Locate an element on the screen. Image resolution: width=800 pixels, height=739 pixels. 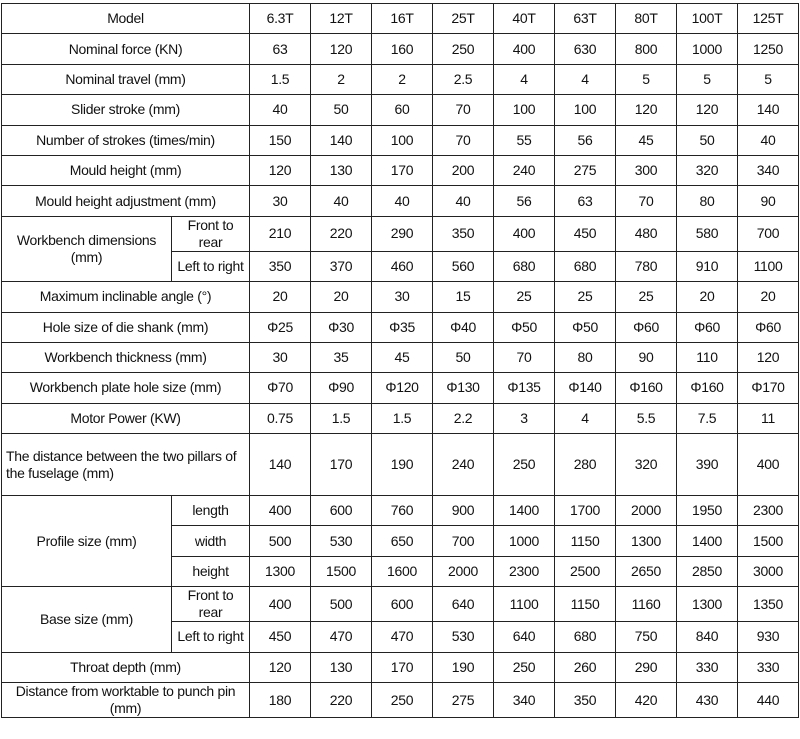
value-cell: 1600 is located at coordinates (402, 571).